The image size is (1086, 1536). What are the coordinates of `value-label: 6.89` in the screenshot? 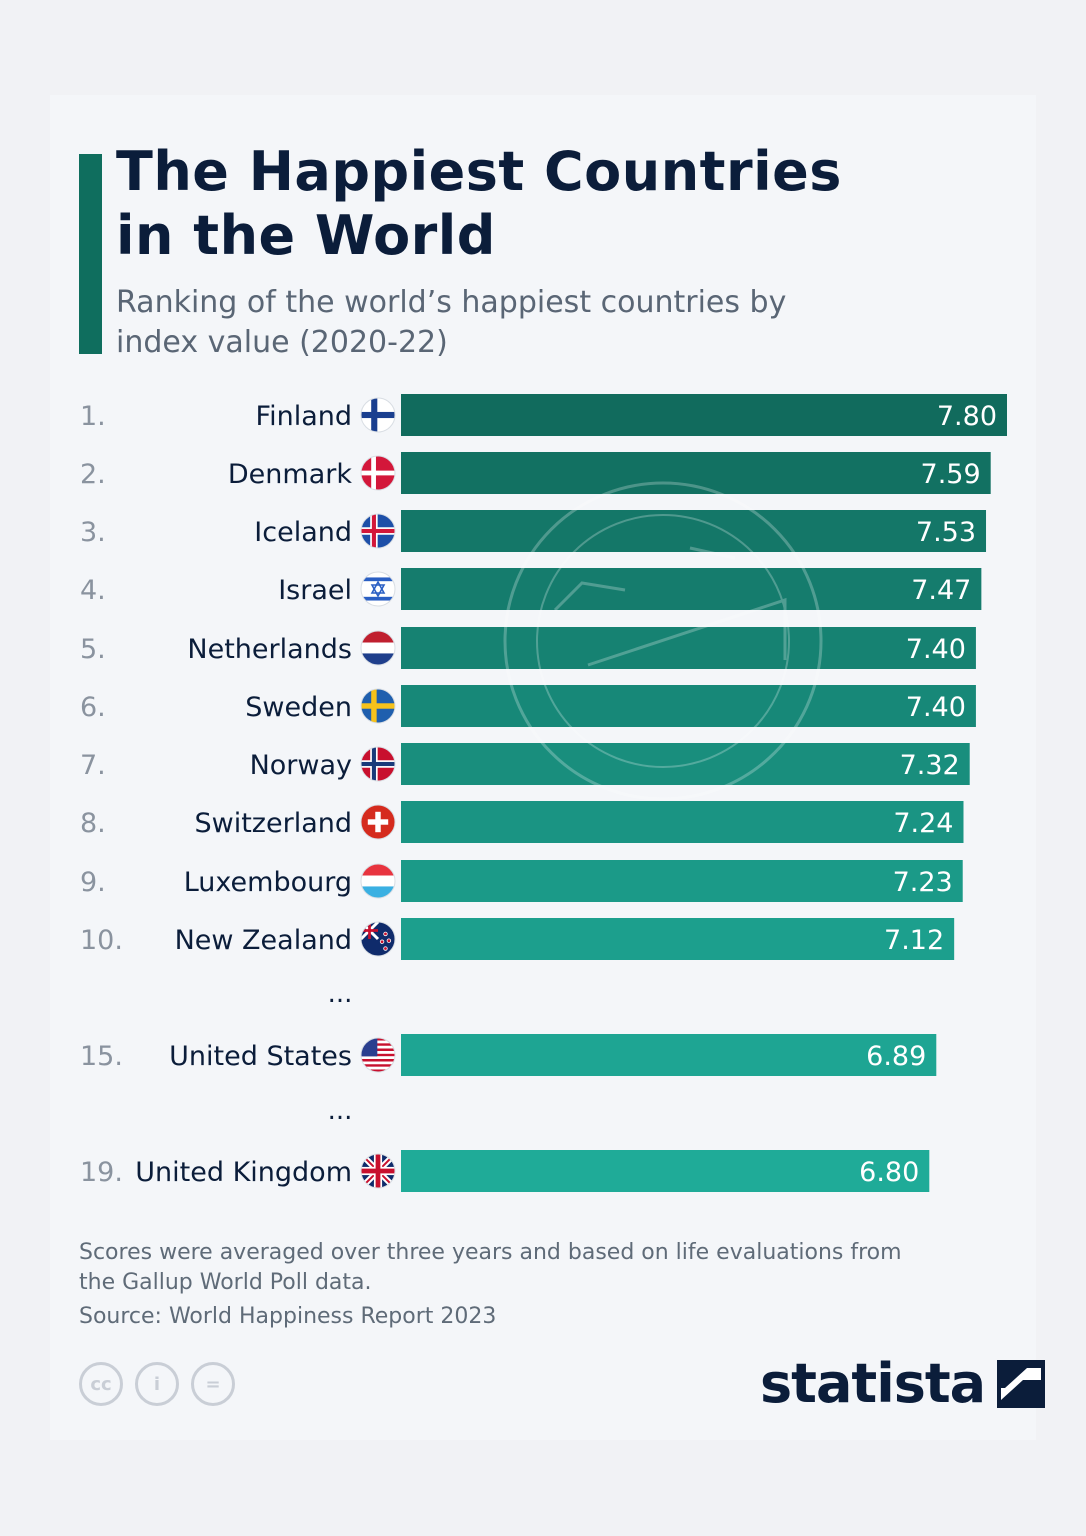 It's located at (896, 1056).